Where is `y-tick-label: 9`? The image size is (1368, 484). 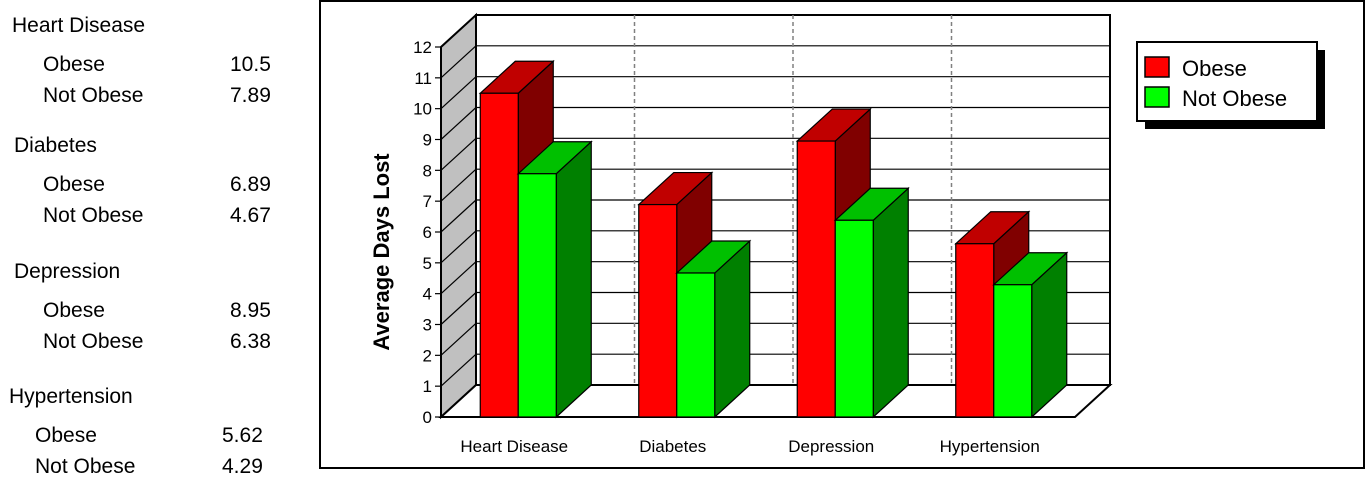 y-tick-label: 9 is located at coordinates (427, 140).